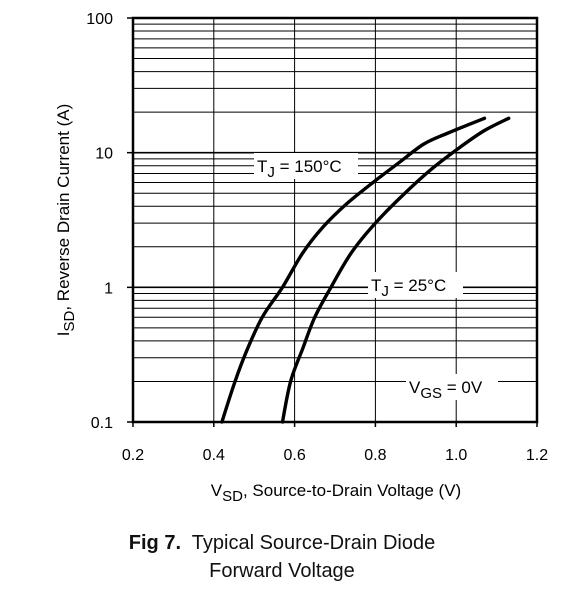 The height and width of the screenshot is (591, 564). Describe the element at coordinates (155, 543) in the screenshot. I see `figure-label: Fig 7.` at that location.